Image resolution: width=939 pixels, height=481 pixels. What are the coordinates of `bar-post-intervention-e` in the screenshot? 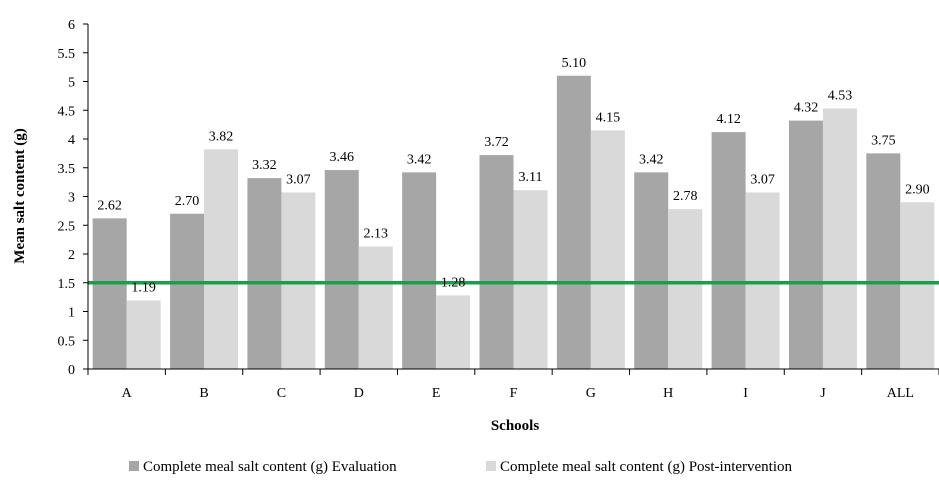 It's located at (453, 332).